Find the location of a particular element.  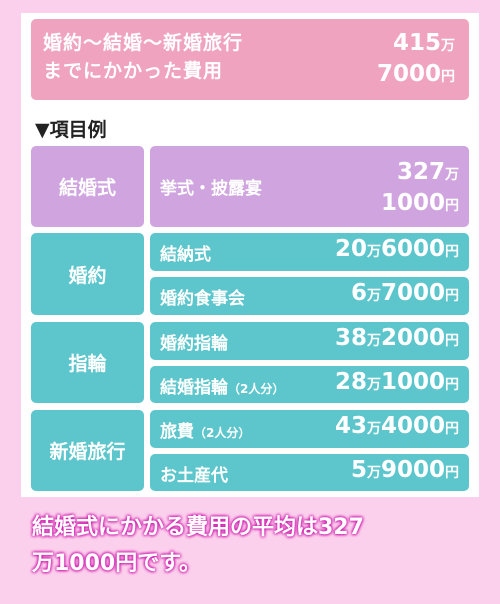

item-amount: 6万7000円 is located at coordinates (404, 293).